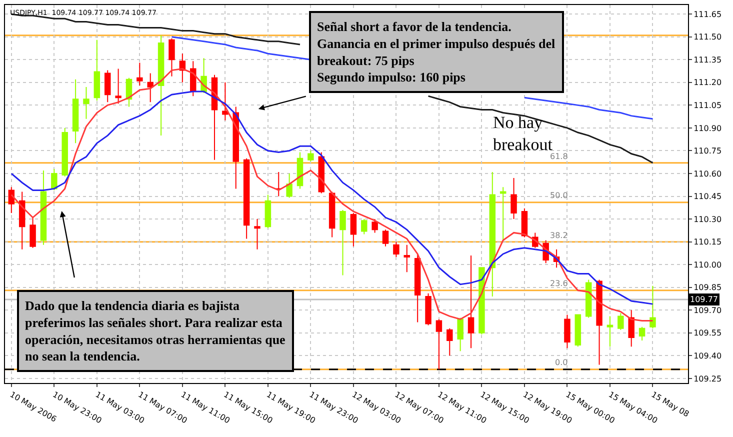  Describe the element at coordinates (708, 83) in the screenshot. I see `y-tick-label: 111.20` at that location.